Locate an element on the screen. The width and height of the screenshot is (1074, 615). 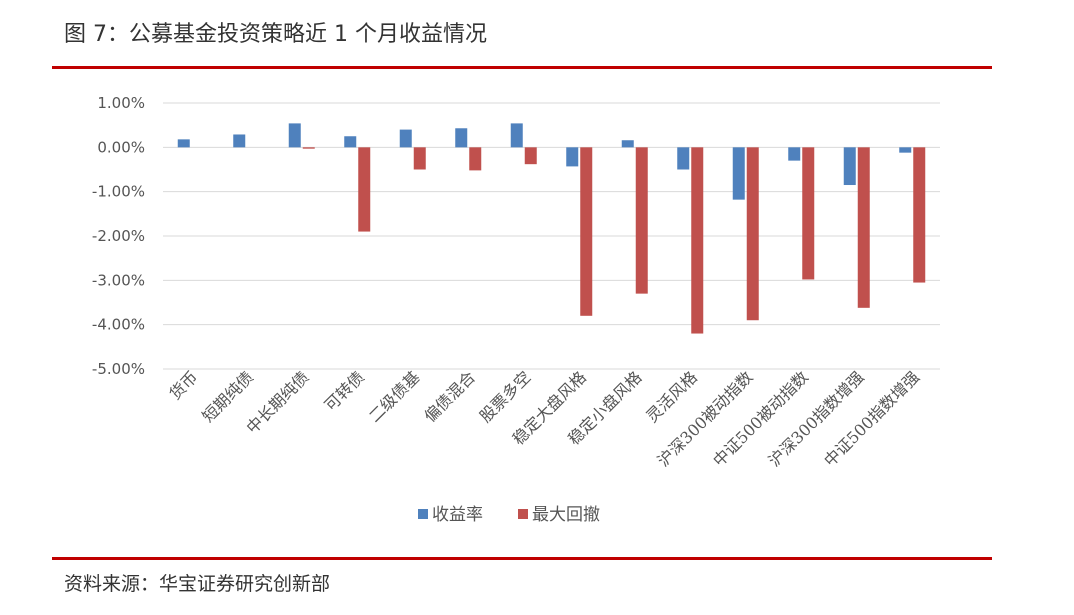
bottom-divider is located at coordinates (522, 558).